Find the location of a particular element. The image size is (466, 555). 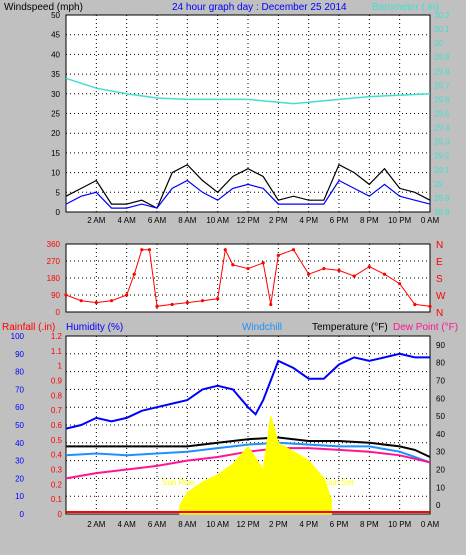

wind-tick-label: 15 is located at coordinates (55, 153).